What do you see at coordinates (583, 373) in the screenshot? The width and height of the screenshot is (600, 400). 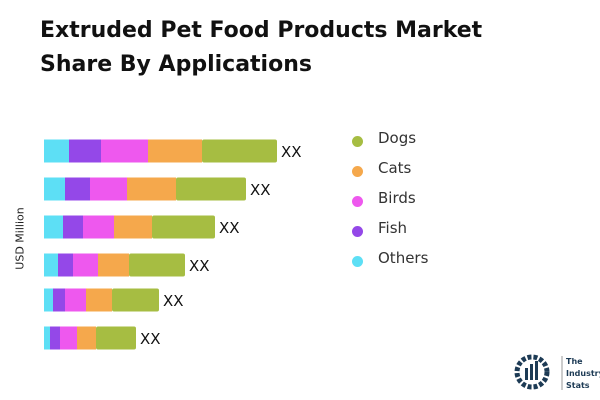 I see `svg-text: Industry` at bounding box center [583, 373].